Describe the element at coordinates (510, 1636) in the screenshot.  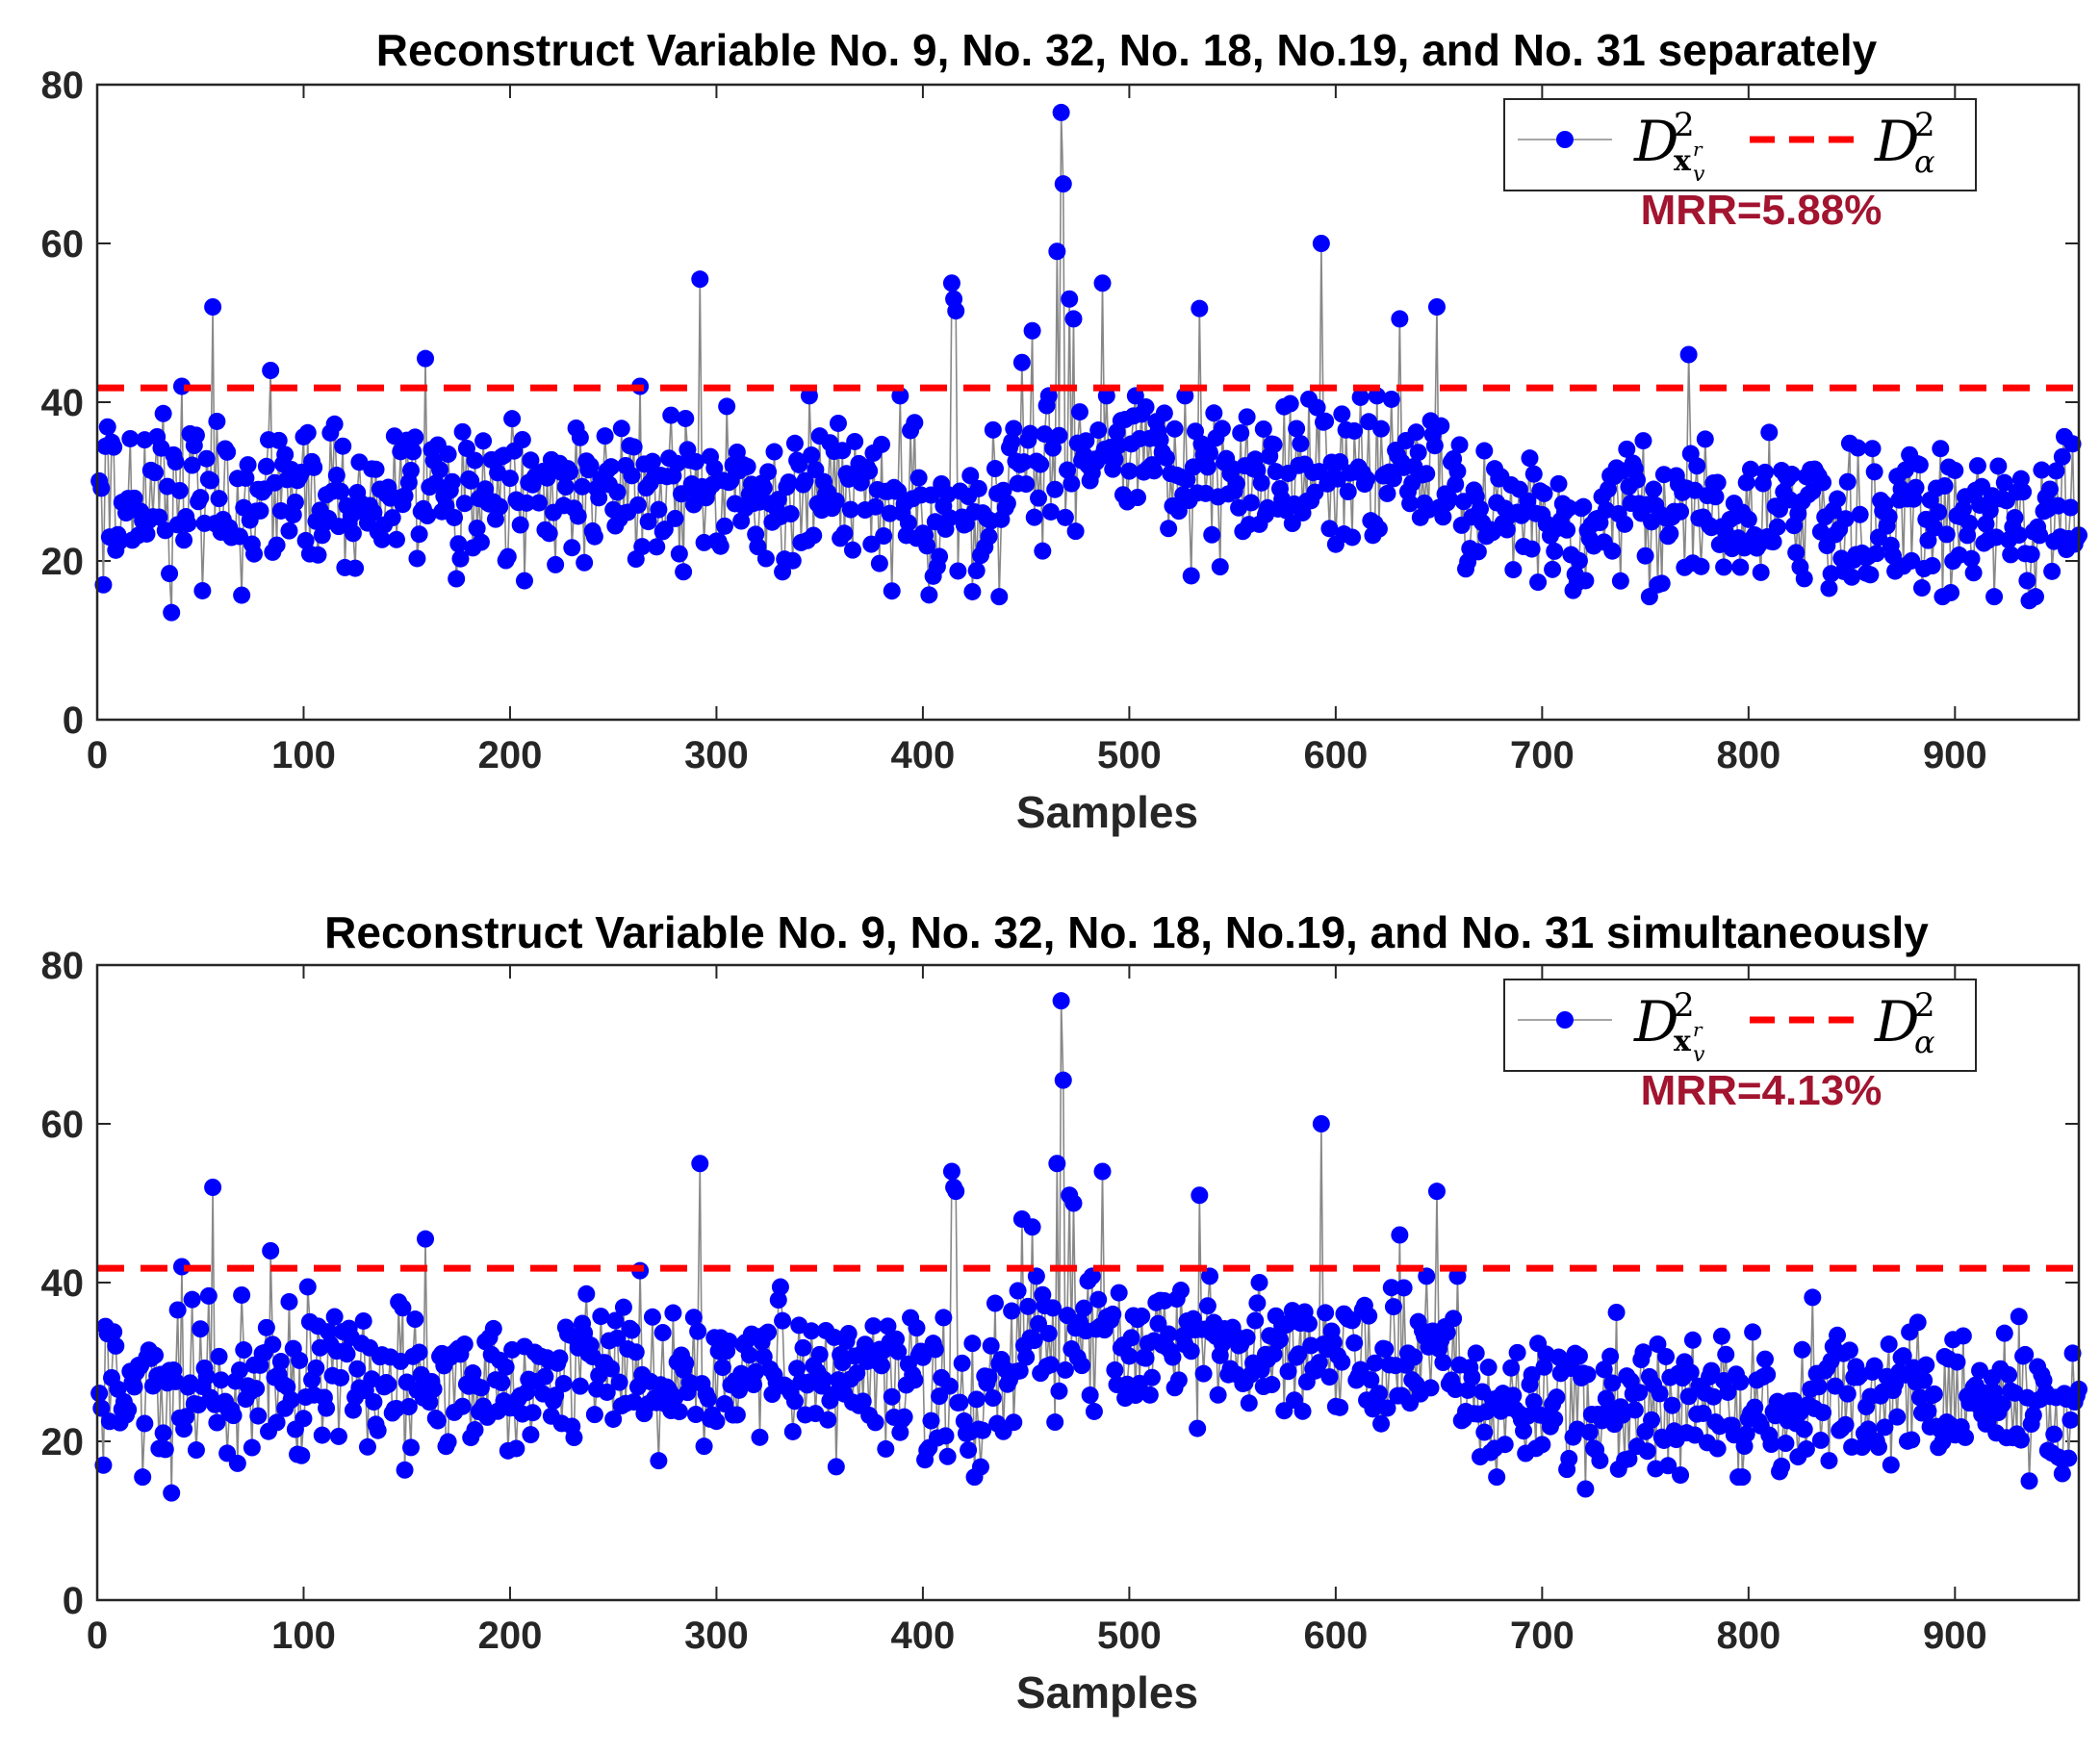
I see `x-tick-label: 200` at that location.